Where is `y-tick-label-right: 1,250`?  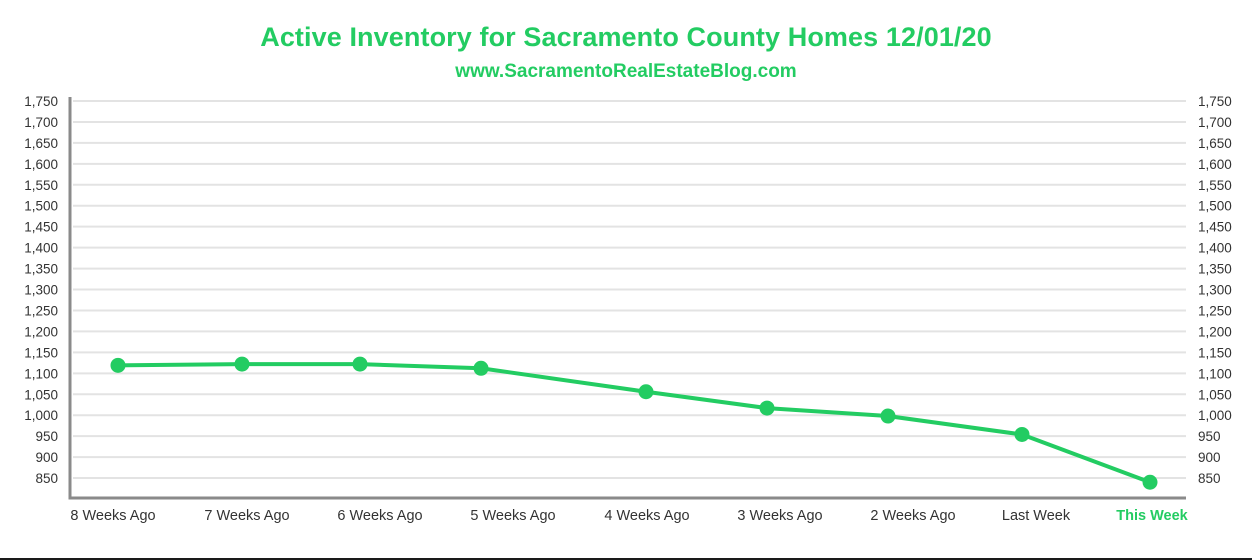 y-tick-label-right: 1,250 is located at coordinates (1215, 310).